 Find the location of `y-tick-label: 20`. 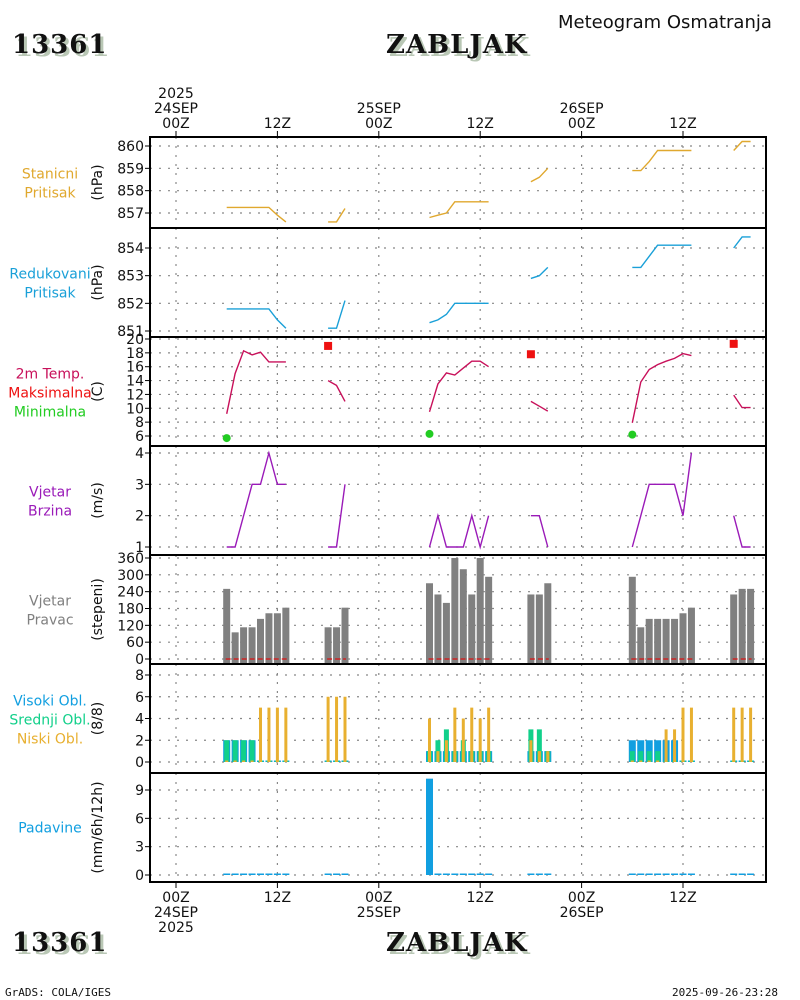

y-tick-label: 20 is located at coordinates (135, 340).